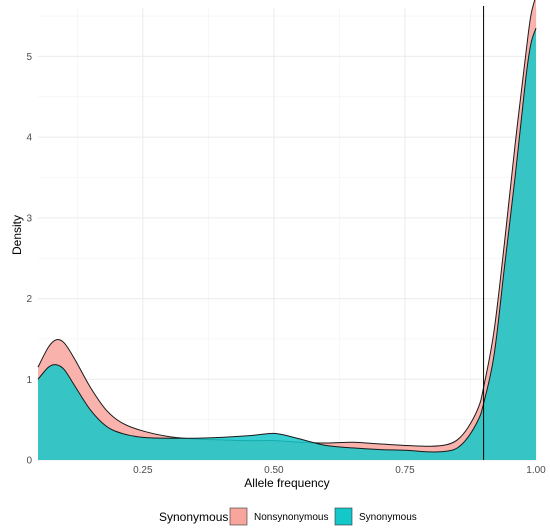 This screenshot has width=550, height=530. What do you see at coordinates (29, 380) in the screenshot?
I see `y-tick-label: 1` at bounding box center [29, 380].